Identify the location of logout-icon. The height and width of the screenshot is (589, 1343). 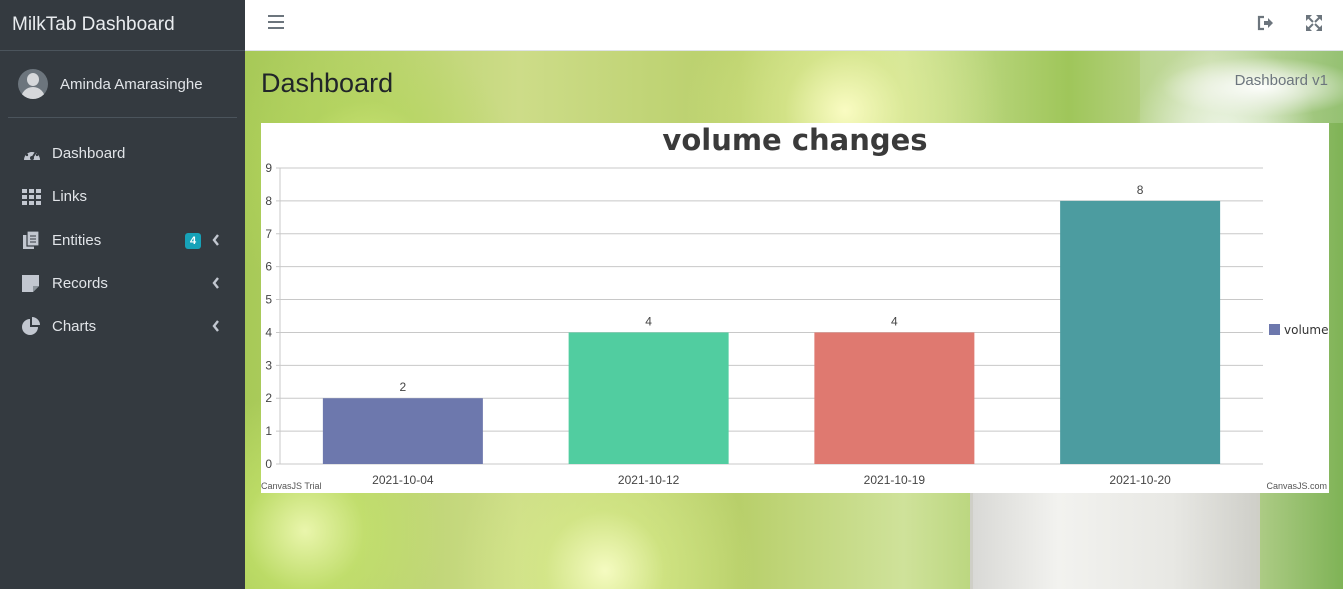
(1266, 23).